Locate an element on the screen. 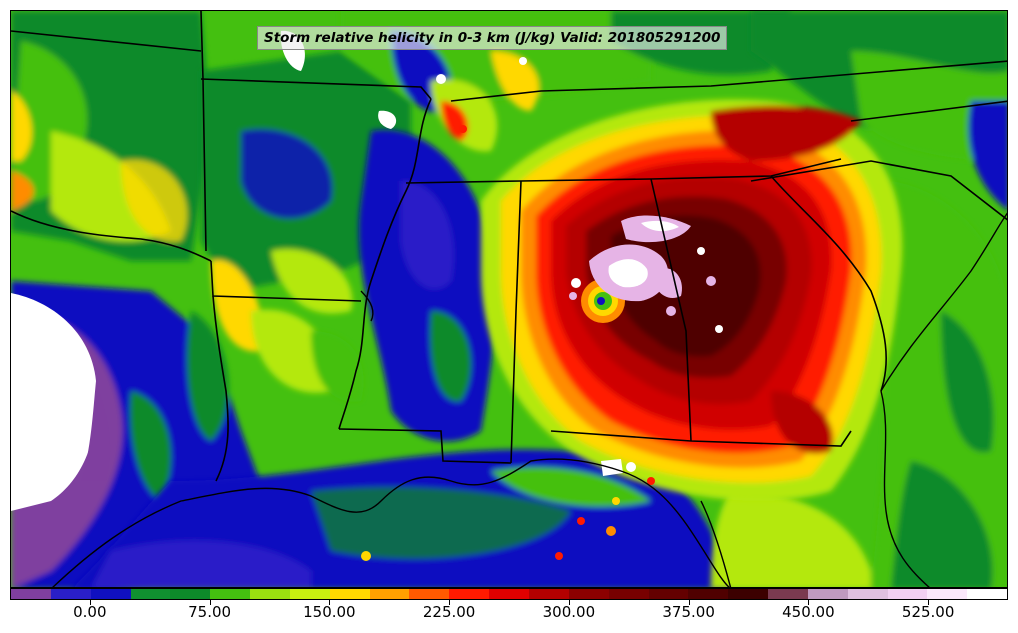 This screenshot has height=633, width=1018. boundary-la-tx is located at coordinates (220, 388).